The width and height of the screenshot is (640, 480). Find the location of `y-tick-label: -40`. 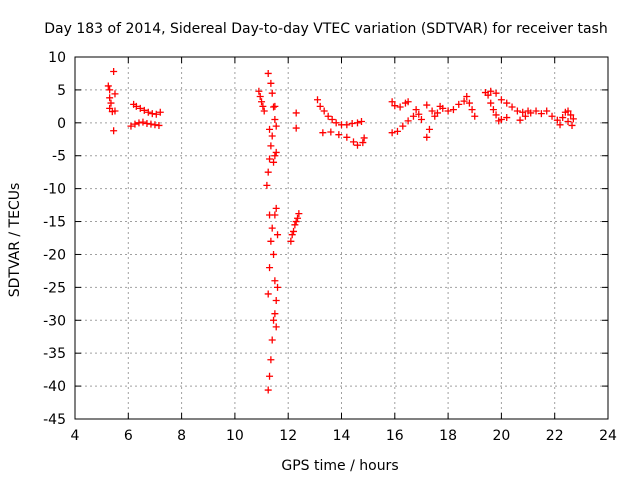

y-tick-label: -40 is located at coordinates (54, 387).